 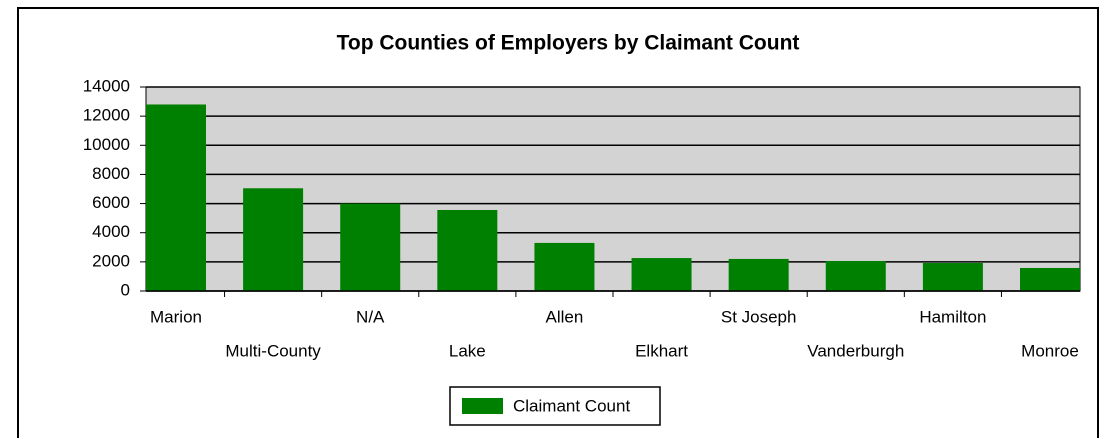 I want to click on y-tick-label: 12000, so click(x=106, y=115).